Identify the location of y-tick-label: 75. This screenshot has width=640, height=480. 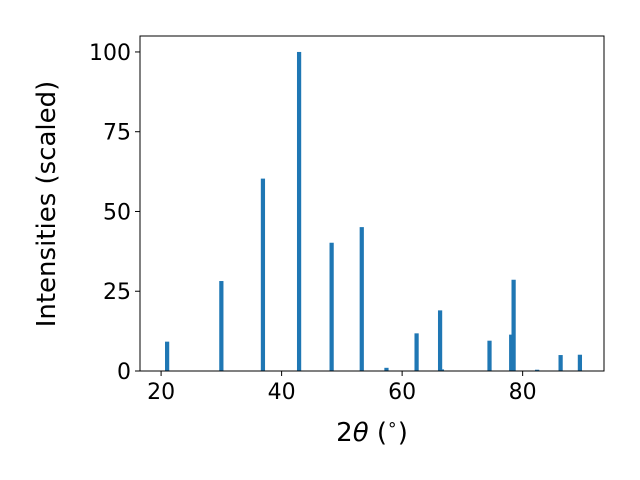
(117, 133).